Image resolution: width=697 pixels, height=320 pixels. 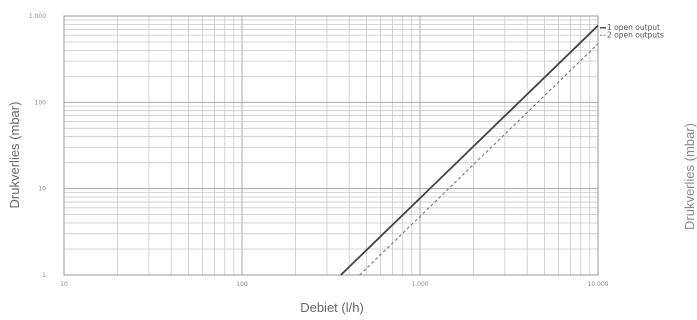 I want to click on legend-label-1: 1 open output, so click(x=633, y=27).